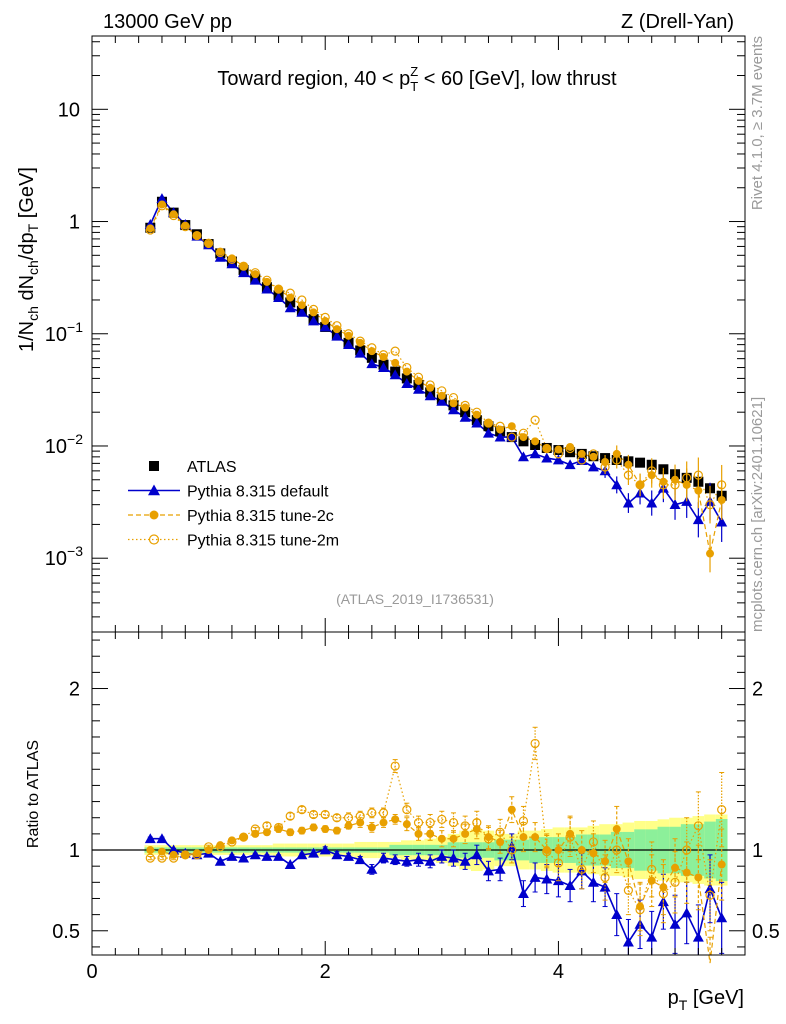  Describe the element at coordinates (154, 466) in the screenshot. I see `legend-marker-data` at that location.